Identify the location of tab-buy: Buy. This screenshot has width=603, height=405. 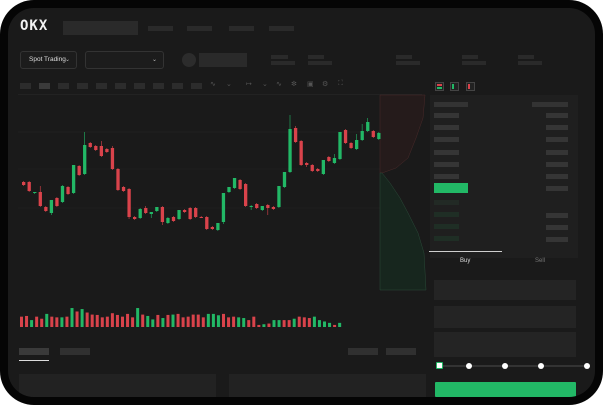
(465, 261).